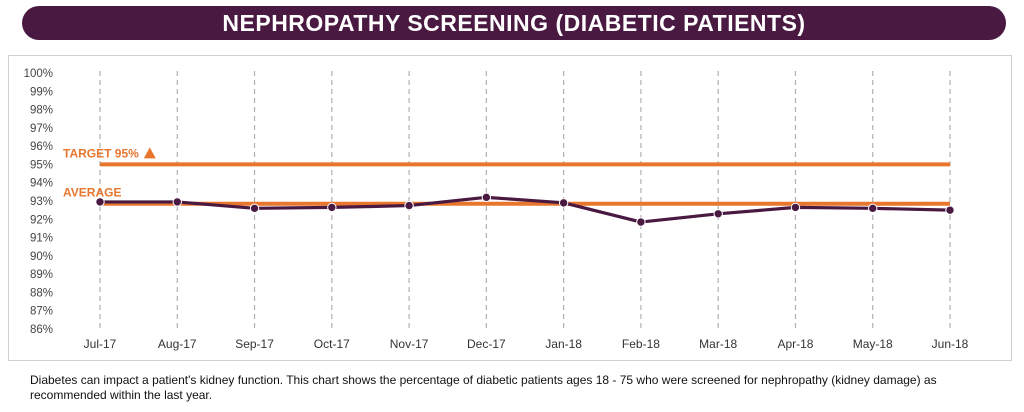 The image size is (1024, 412). Describe the element at coordinates (41, 165) in the screenshot. I see `y-tick-label: 95%` at that location.